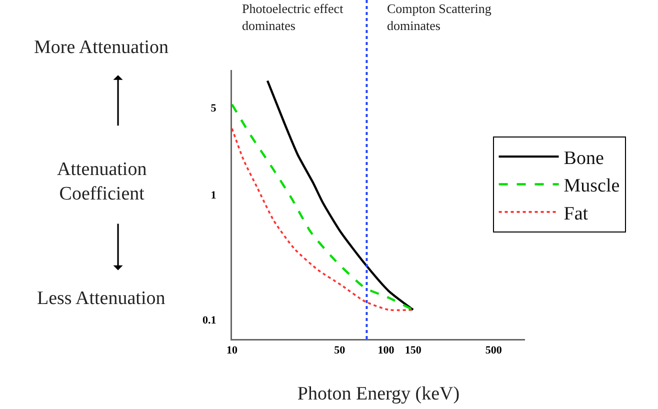 The height and width of the screenshot is (409, 658). What do you see at coordinates (439, 17) in the screenshot?
I see `text: Compton Scattering dominates` at bounding box center [439, 17].